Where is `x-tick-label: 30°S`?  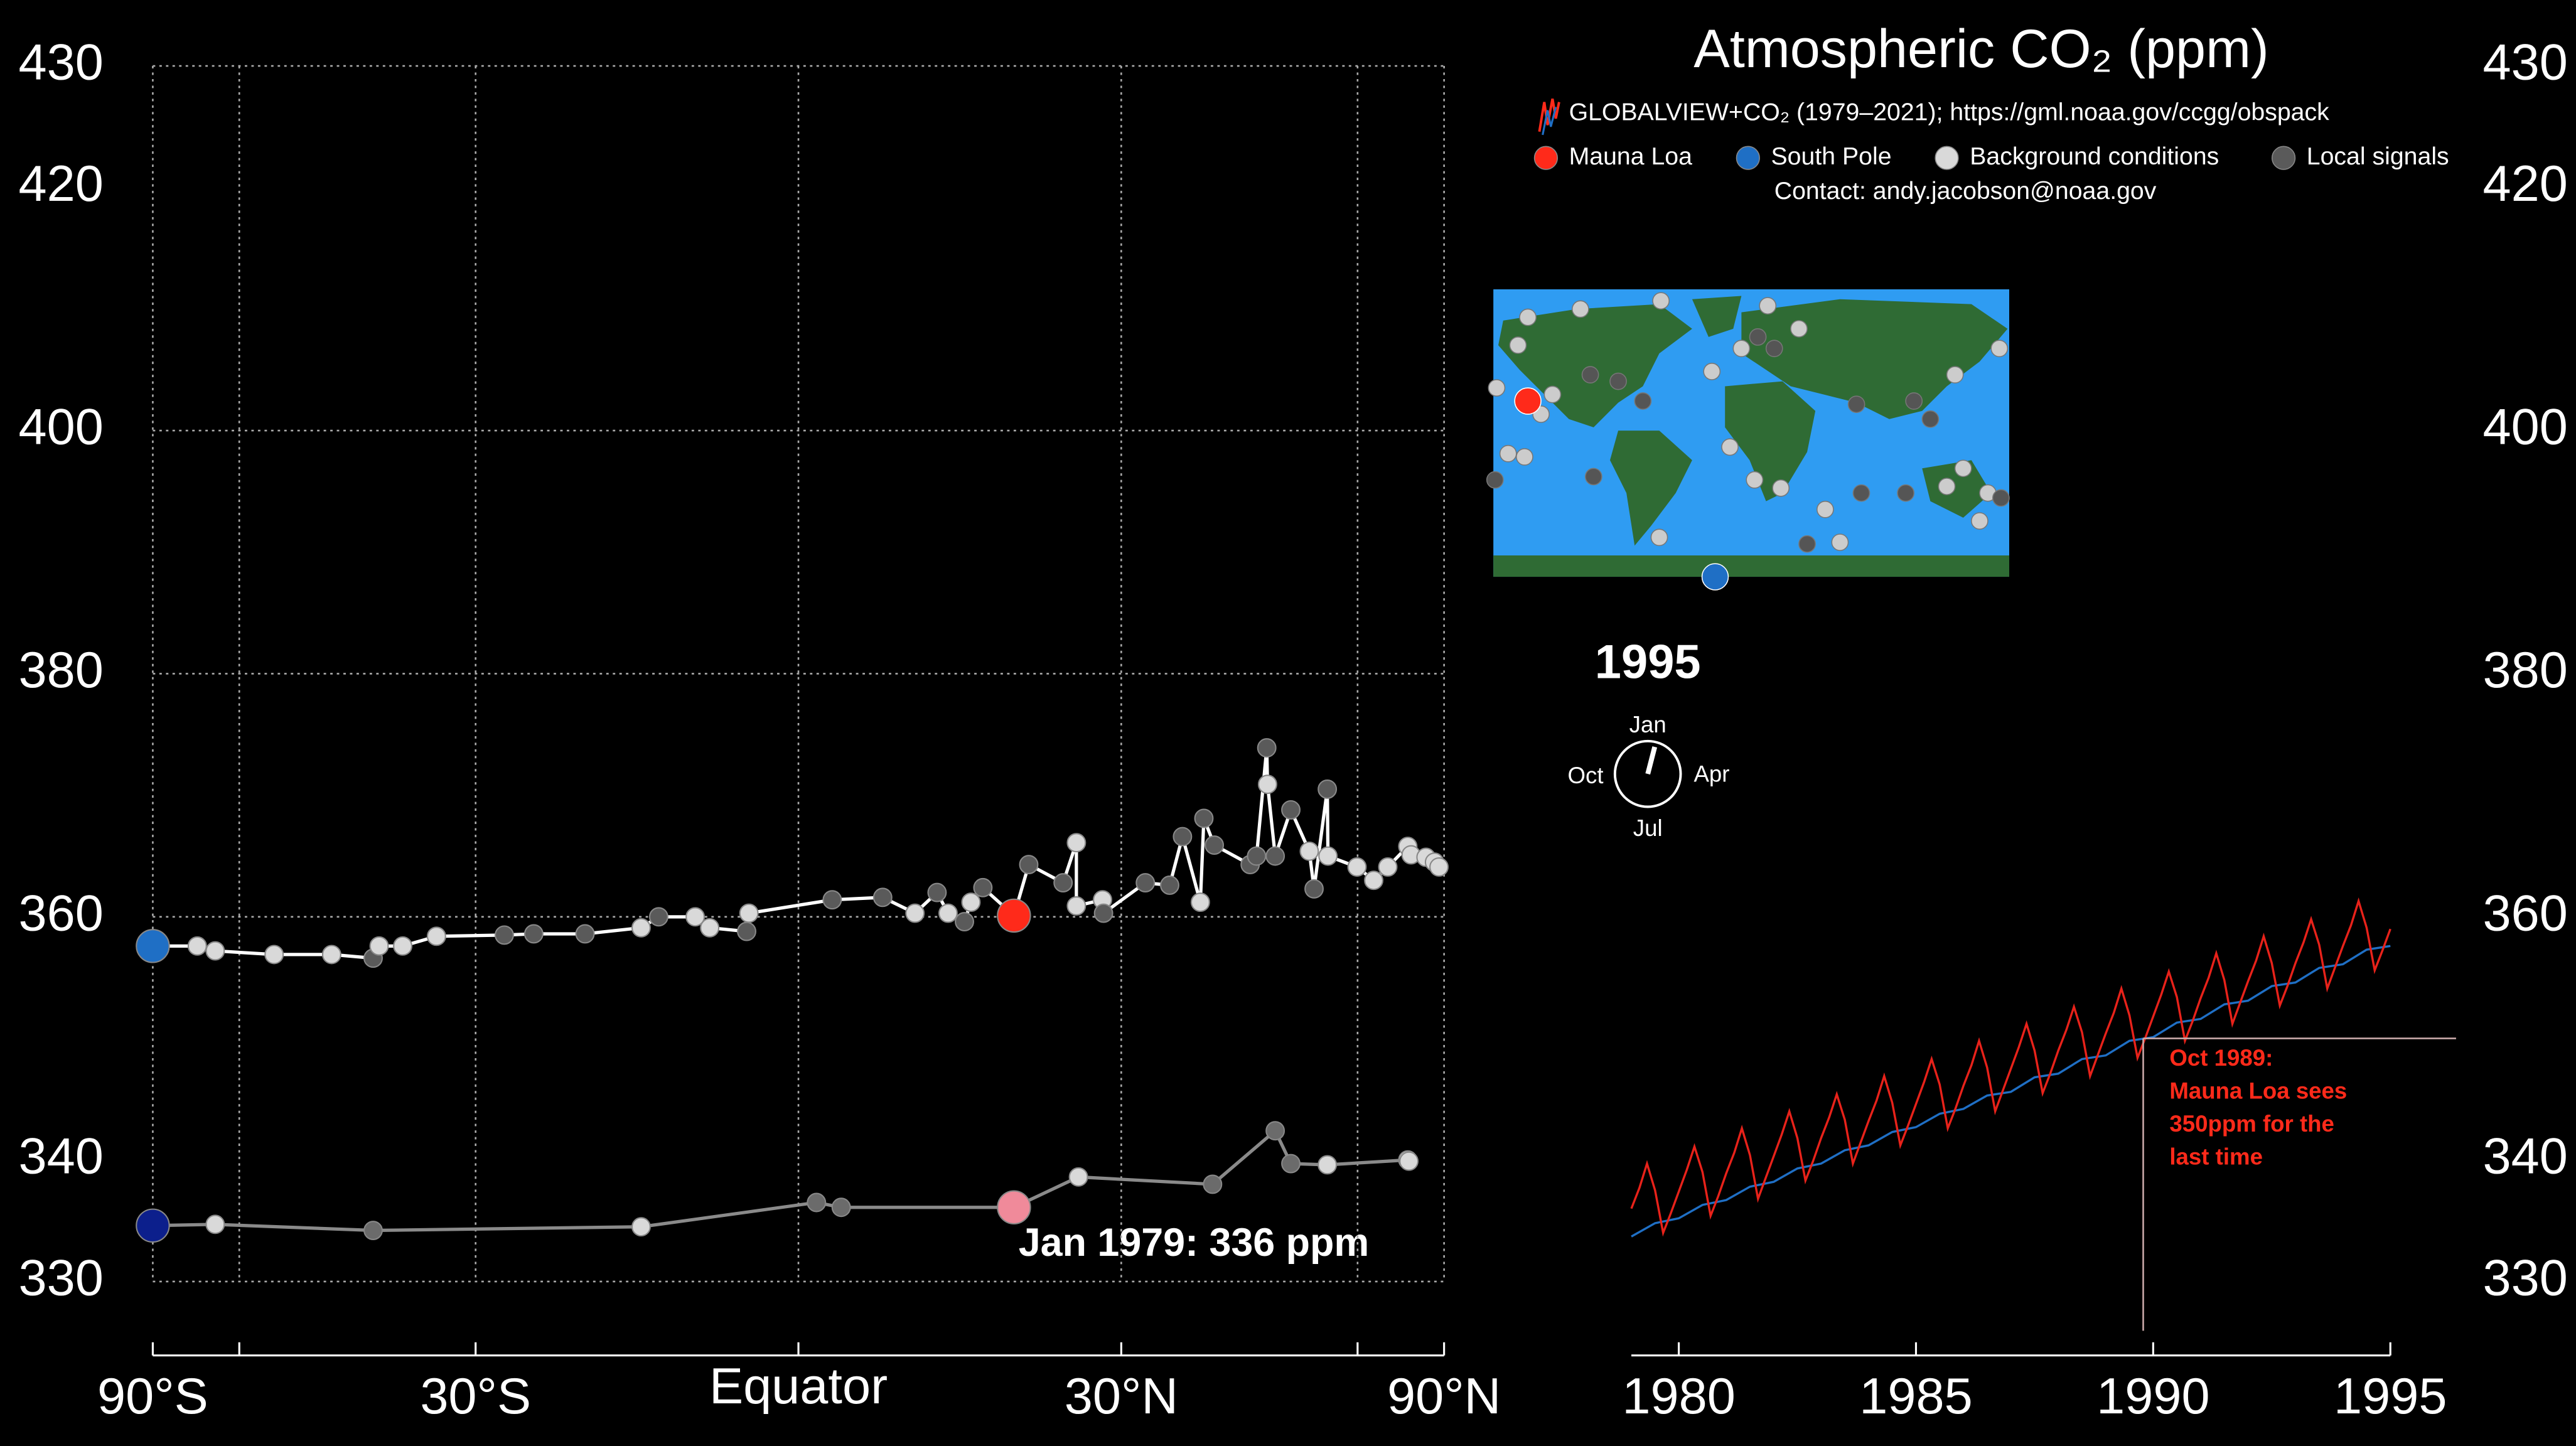
x-tick-label: 30°S is located at coordinates (475, 1396).